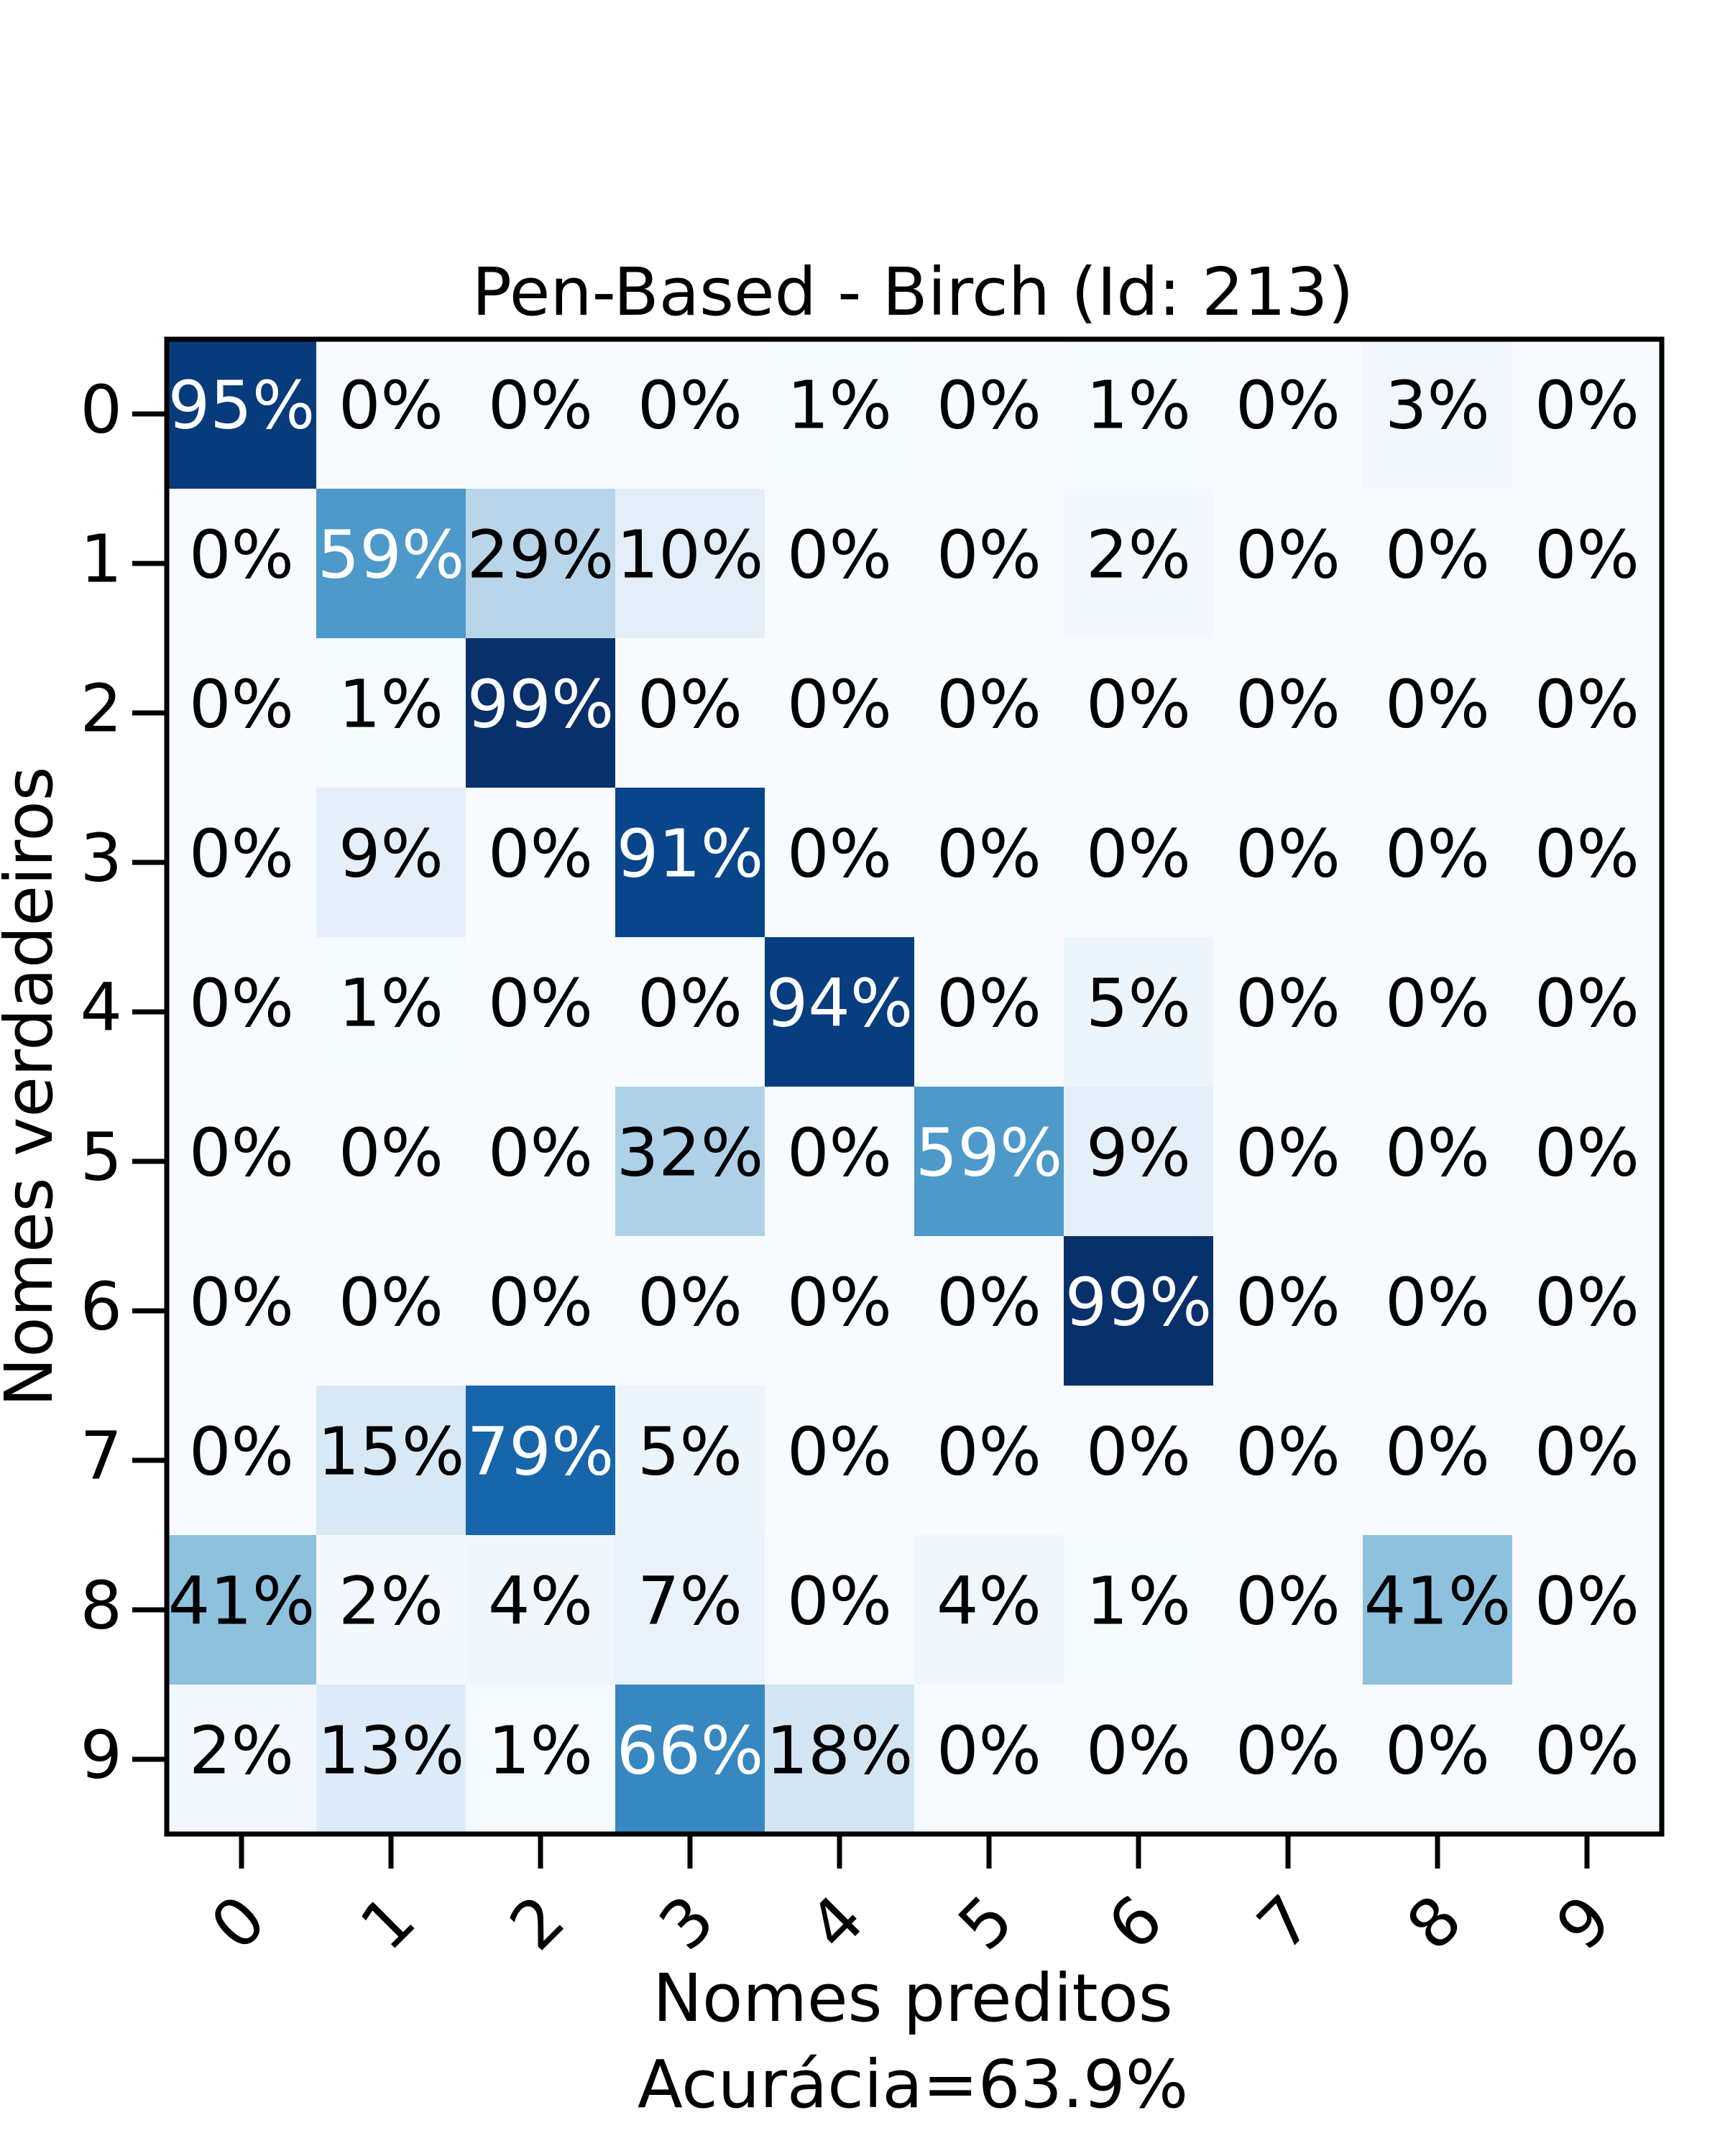 The image size is (1725, 2156). What do you see at coordinates (687, 1923) in the screenshot?
I see `x-tick-label: 3` at bounding box center [687, 1923].